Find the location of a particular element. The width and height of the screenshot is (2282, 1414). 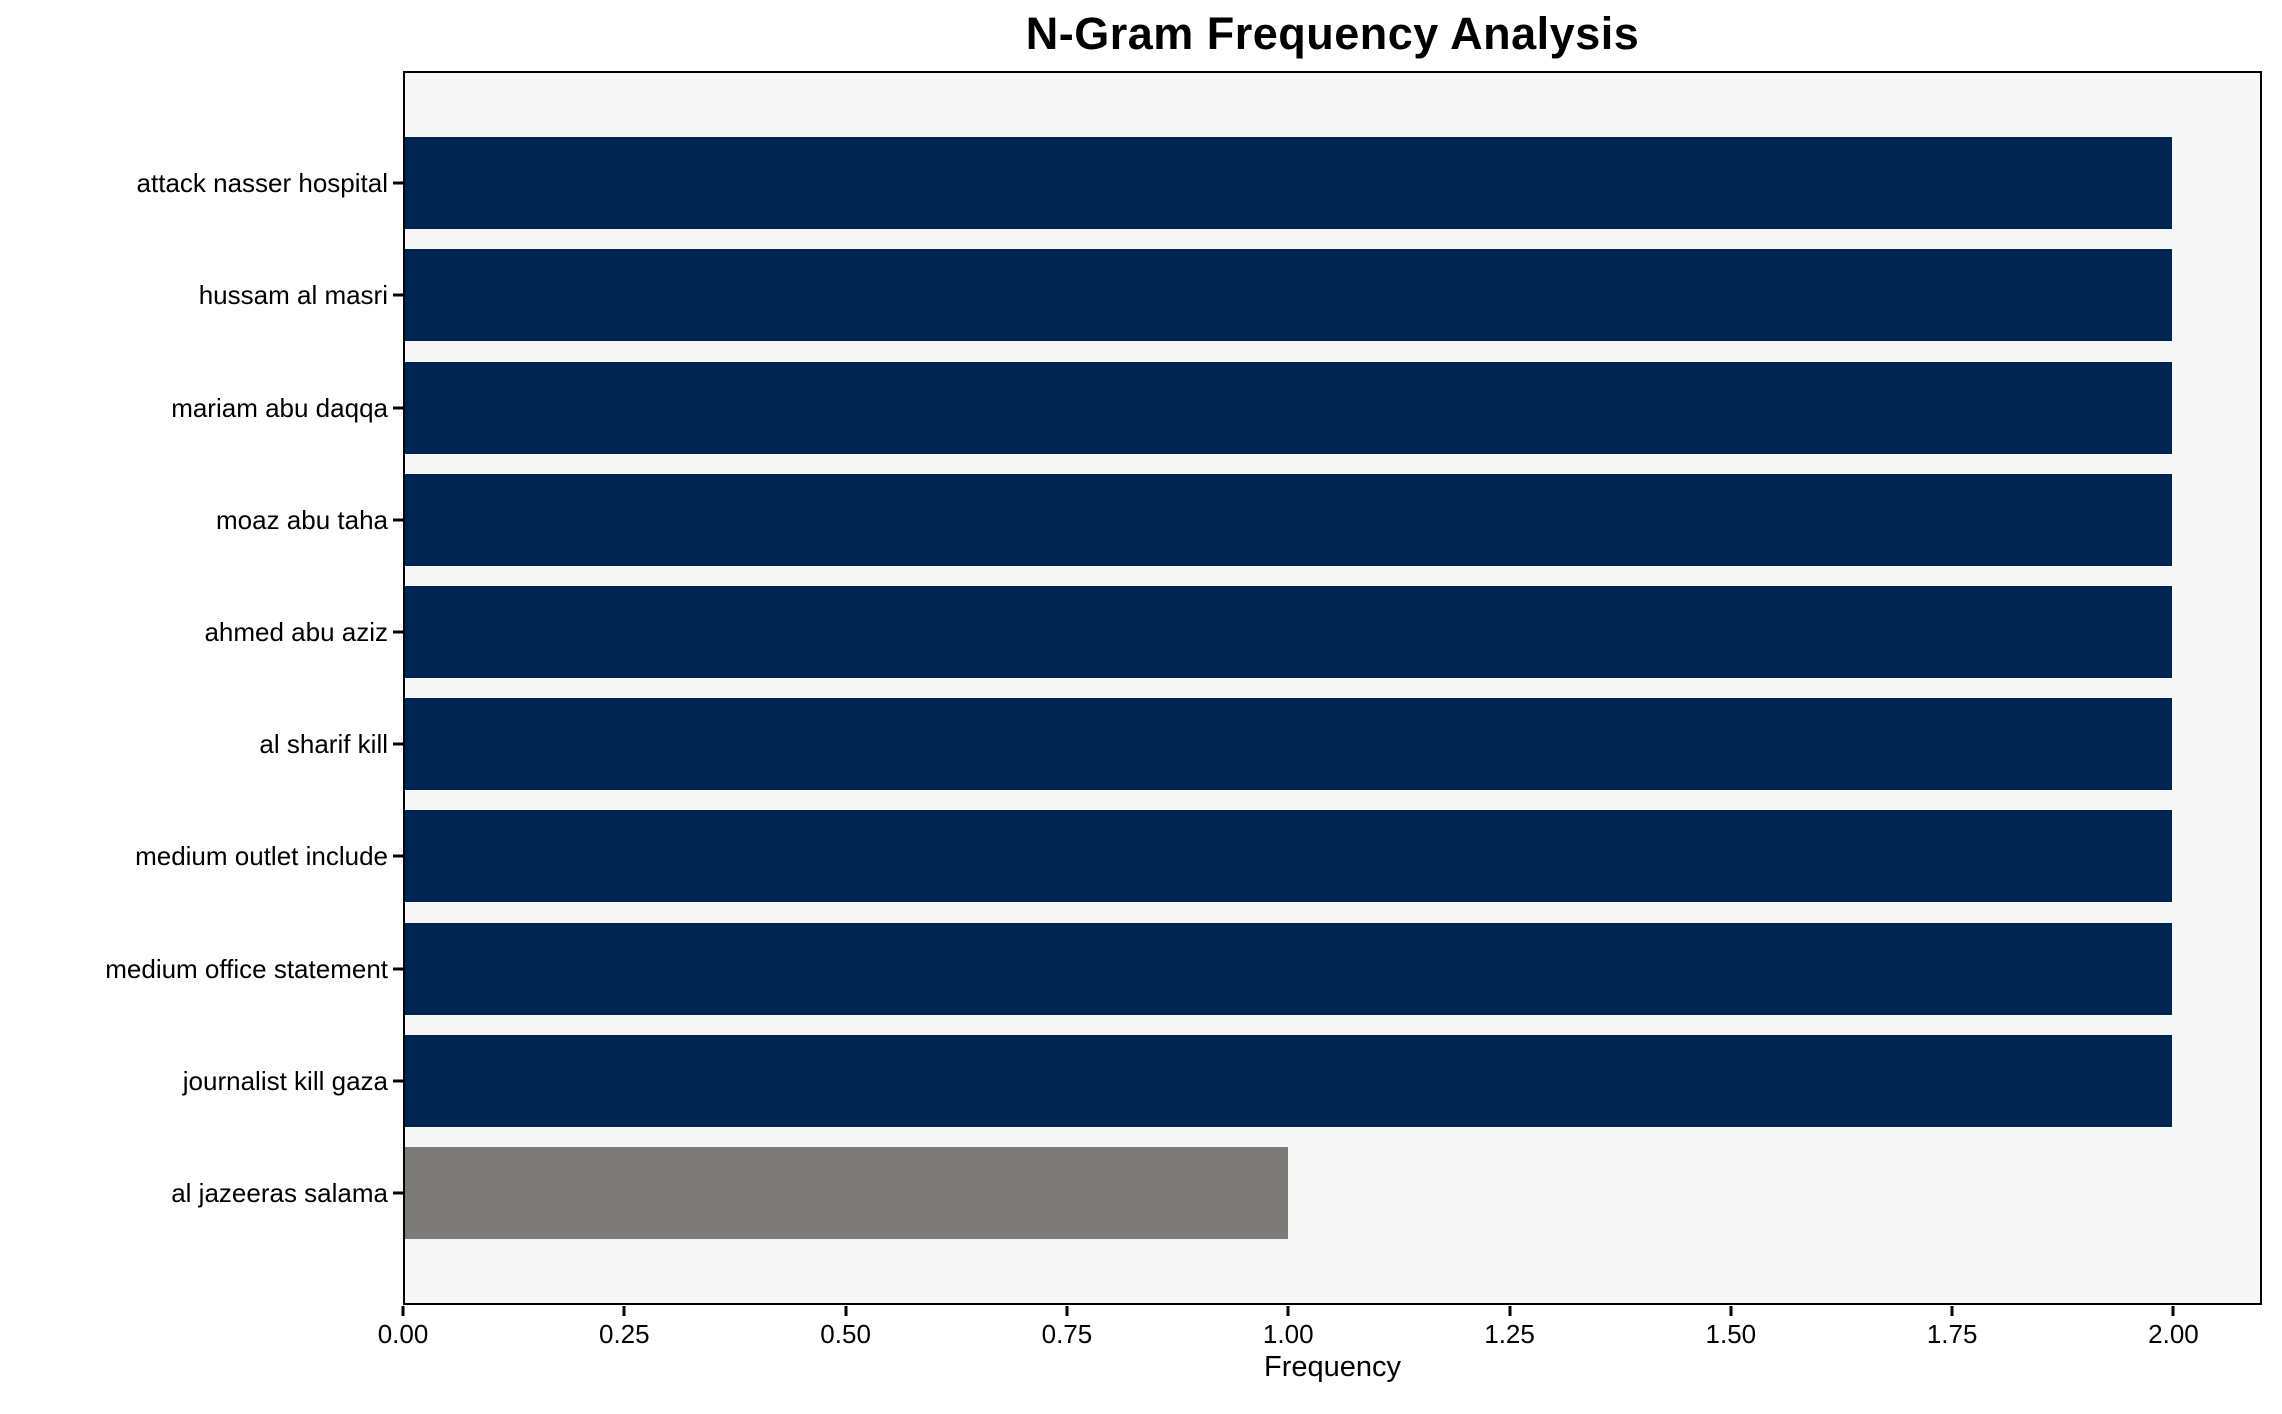

bar-row: mariam abu daqqa is located at coordinates (1215, 407).